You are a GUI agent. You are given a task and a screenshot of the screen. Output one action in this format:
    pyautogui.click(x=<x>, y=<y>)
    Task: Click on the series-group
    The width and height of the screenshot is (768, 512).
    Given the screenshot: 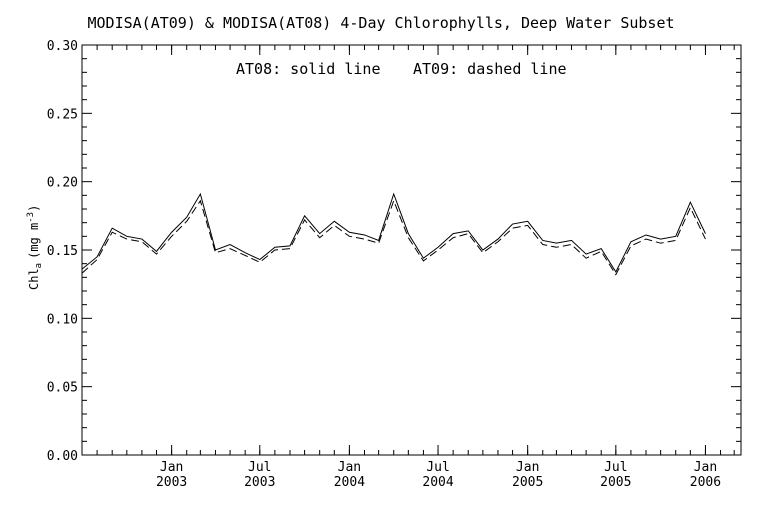 What is the action you would take?
    pyautogui.click(x=394, y=234)
    